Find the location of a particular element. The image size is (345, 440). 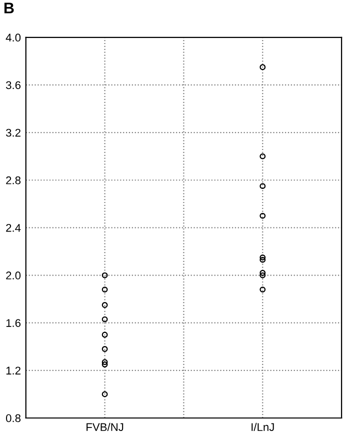

y-tick-label: 4.0 is located at coordinates (13, 38).